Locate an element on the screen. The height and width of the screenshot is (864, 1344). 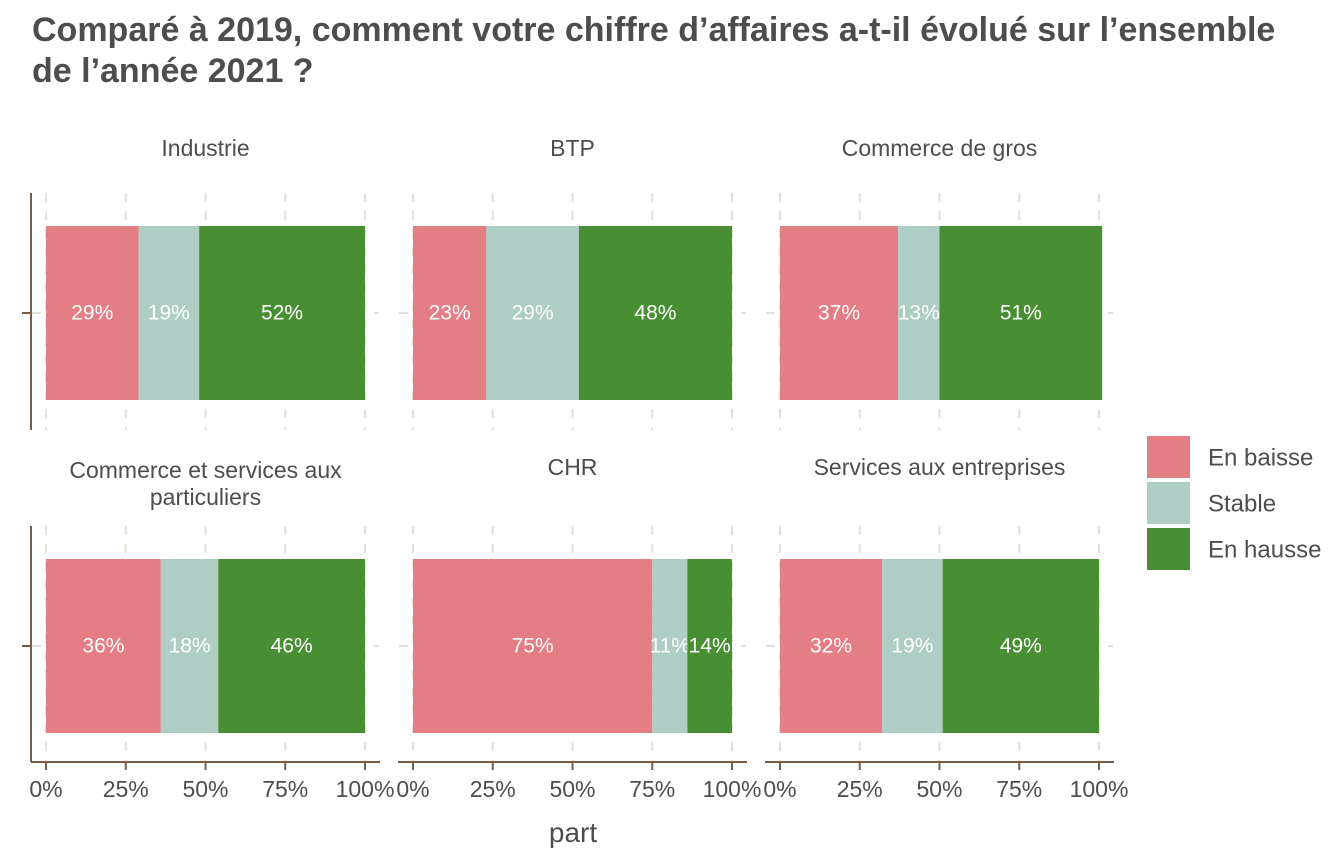
data-label: 32% is located at coordinates (831, 646).